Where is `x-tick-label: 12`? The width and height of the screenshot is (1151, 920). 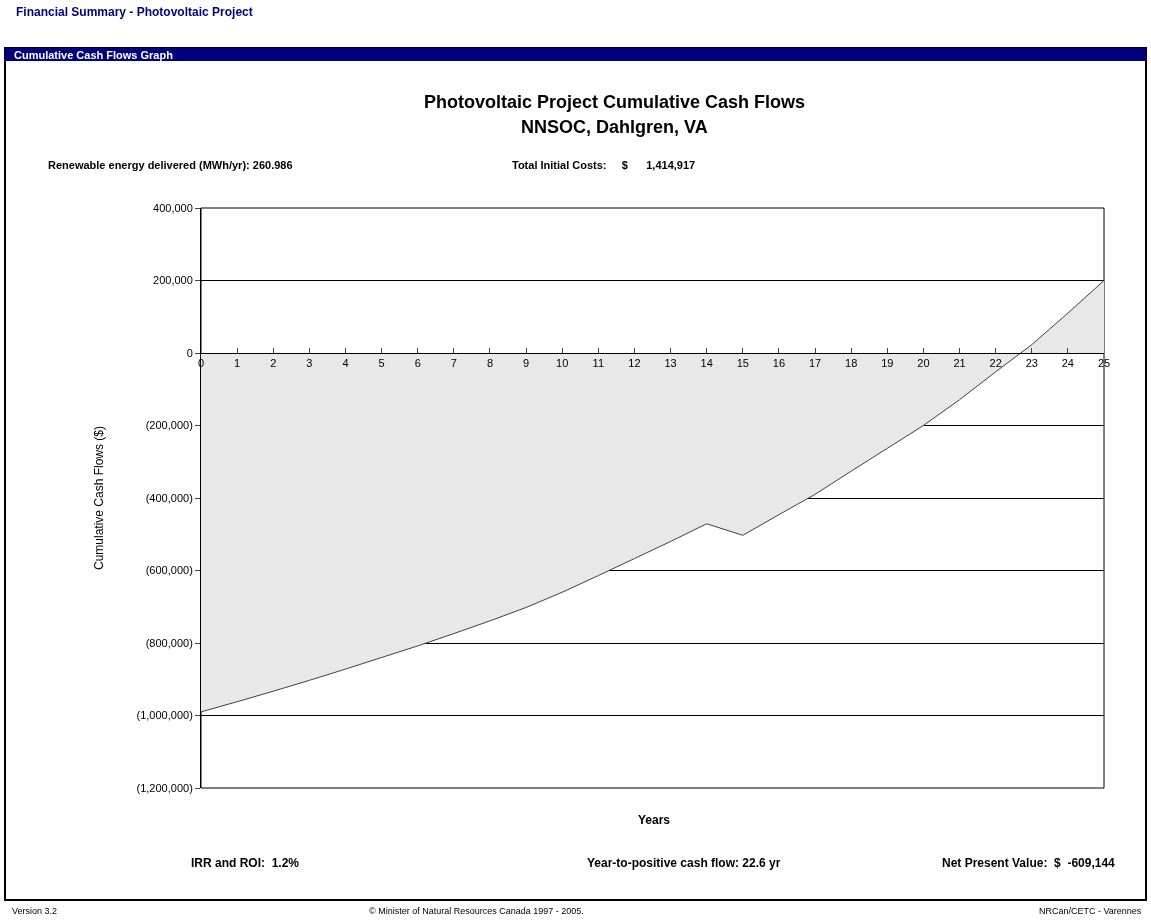 x-tick-label: 12 is located at coordinates (634, 363).